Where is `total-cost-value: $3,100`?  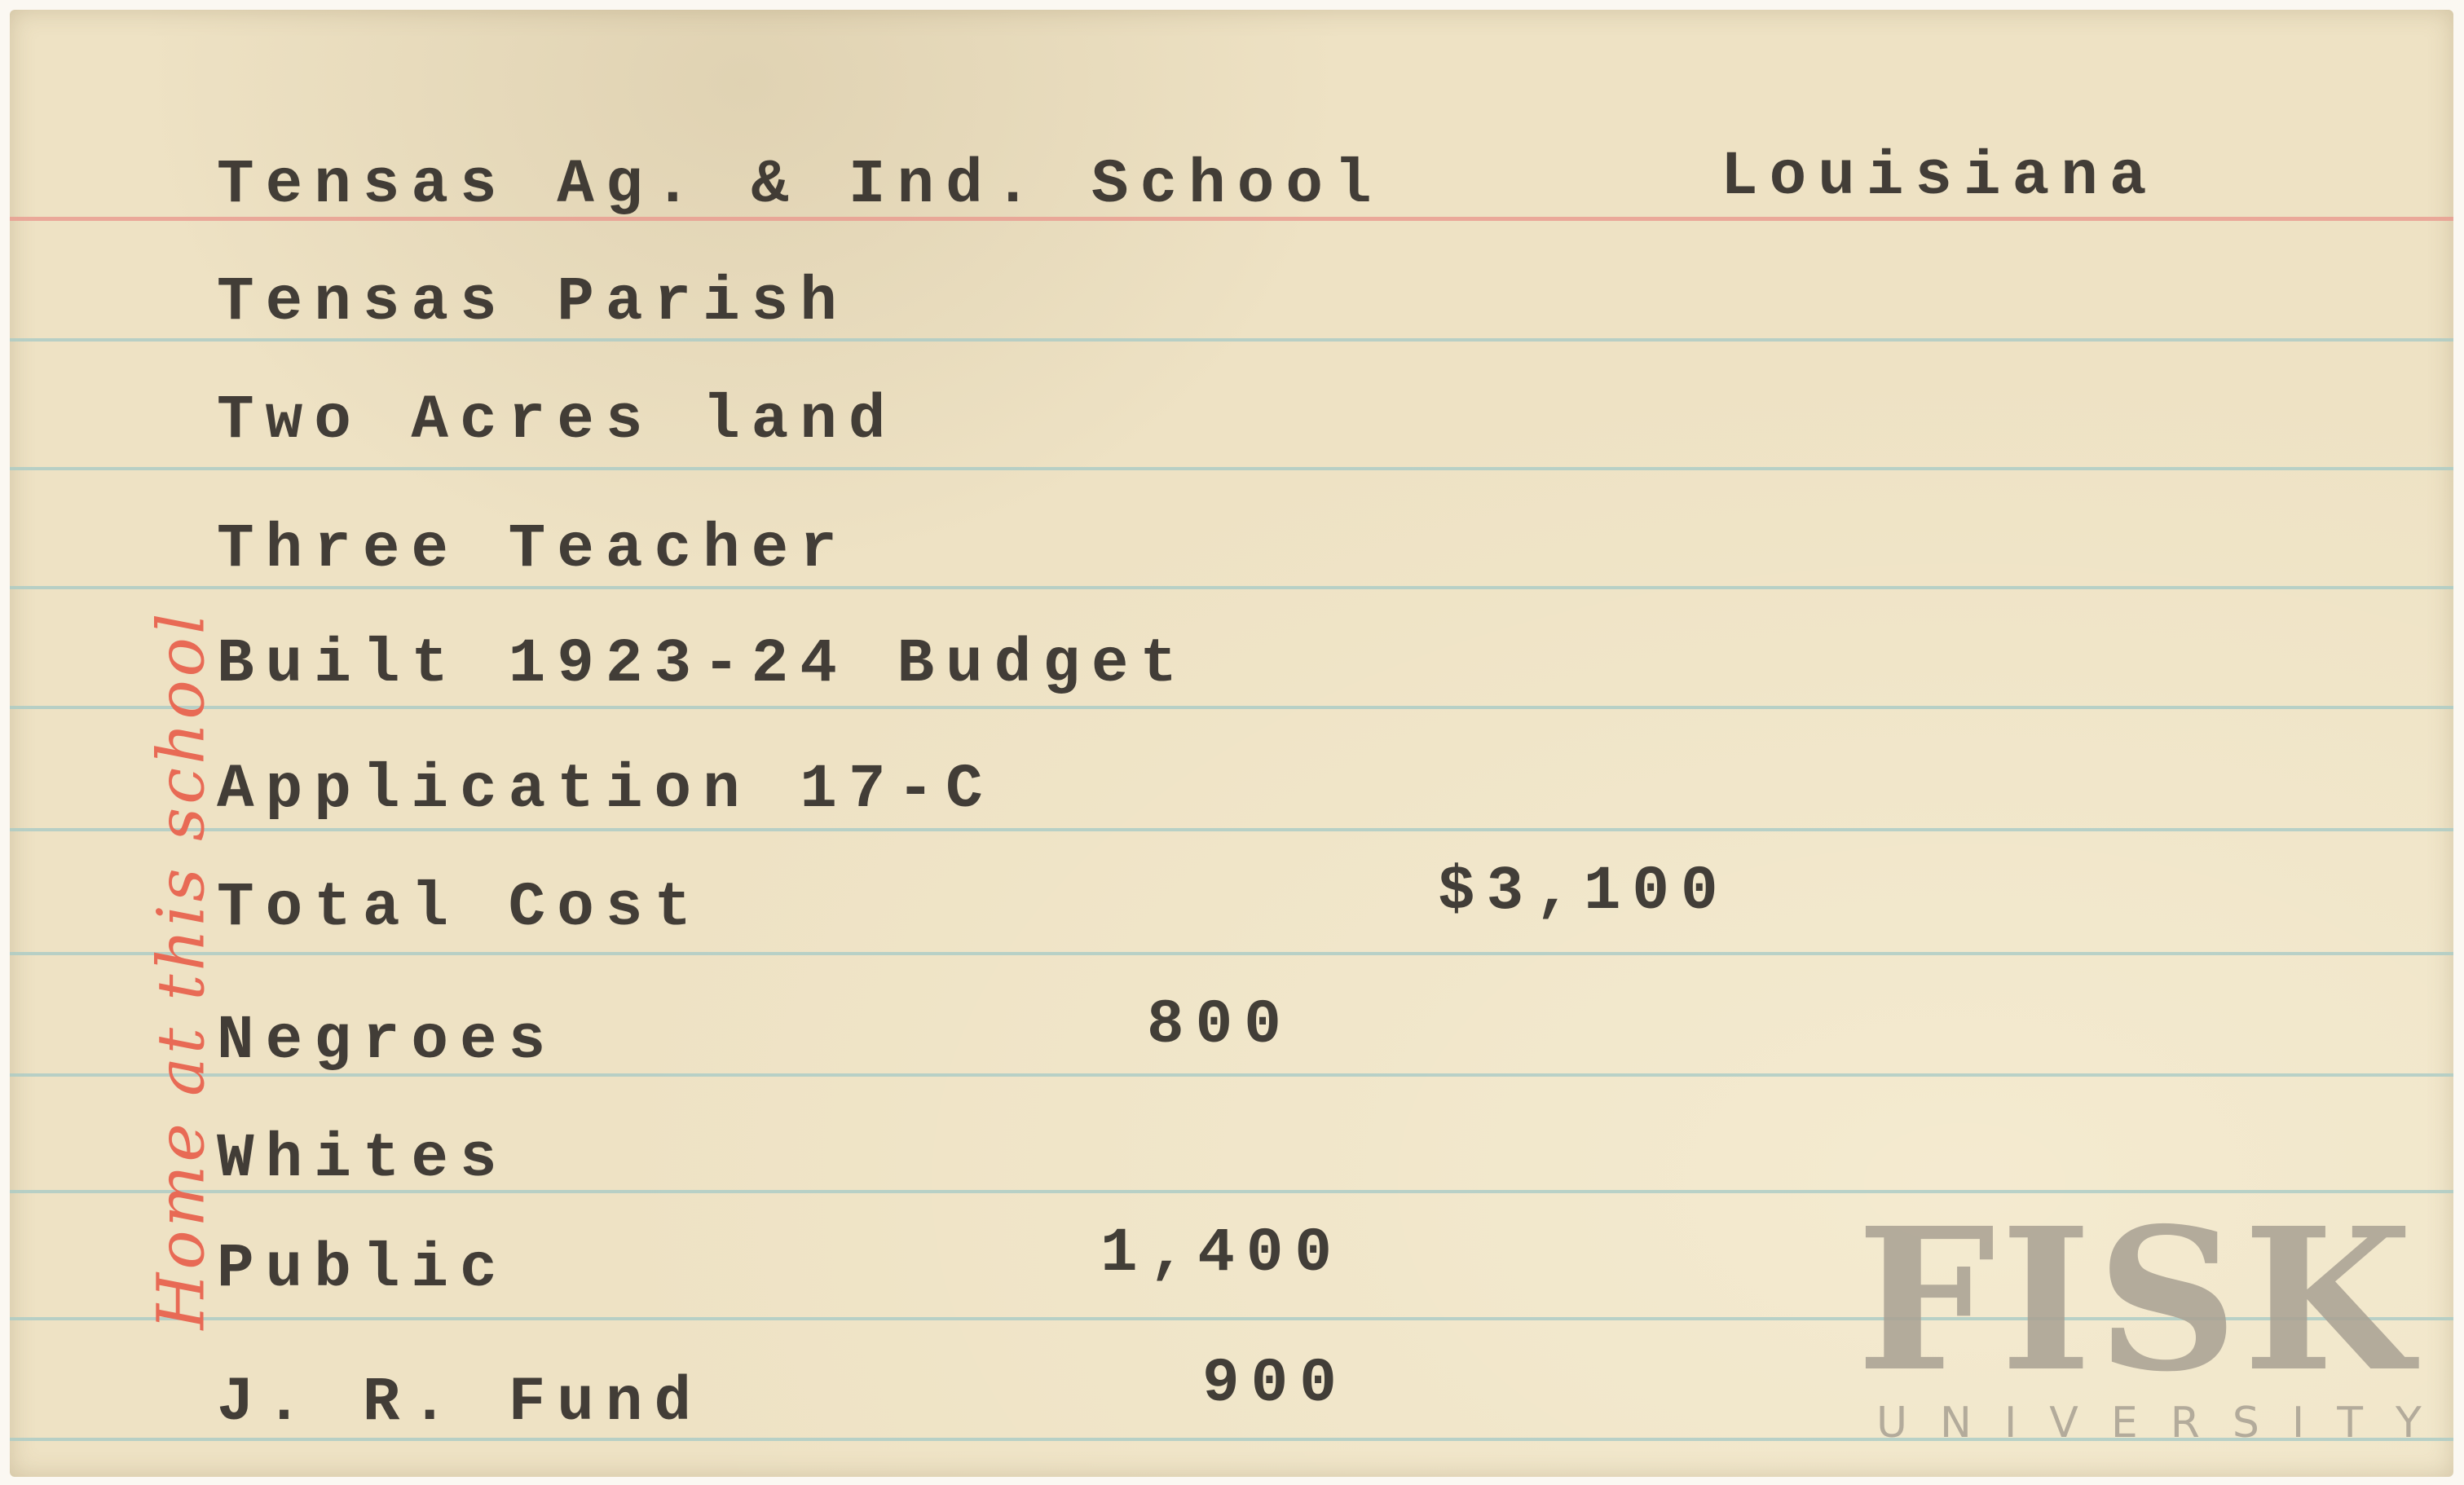
total-cost-value: $3,100 is located at coordinates (1584, 892).